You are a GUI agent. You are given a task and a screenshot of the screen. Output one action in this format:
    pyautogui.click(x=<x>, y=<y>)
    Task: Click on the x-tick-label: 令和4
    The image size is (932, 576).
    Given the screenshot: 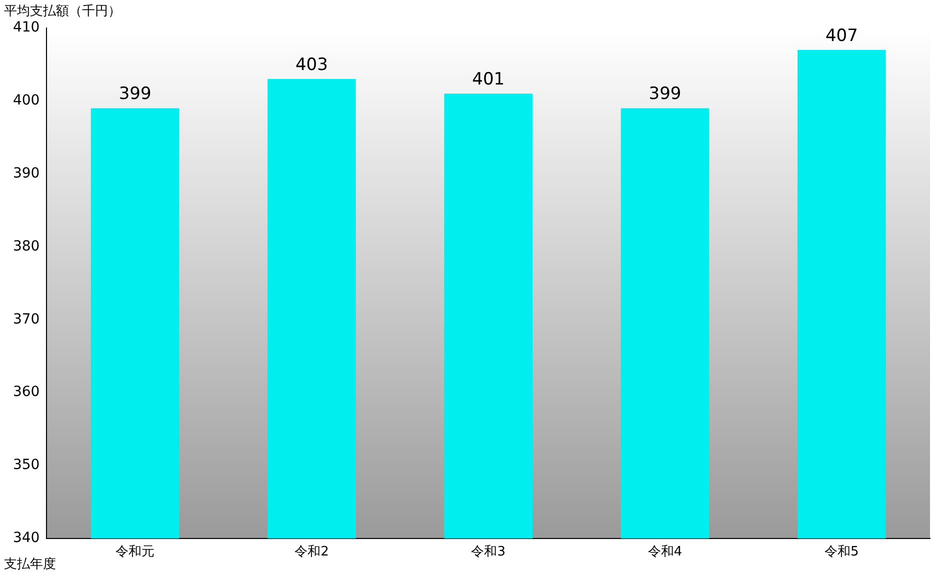 What is the action you would take?
    pyautogui.click(x=665, y=552)
    